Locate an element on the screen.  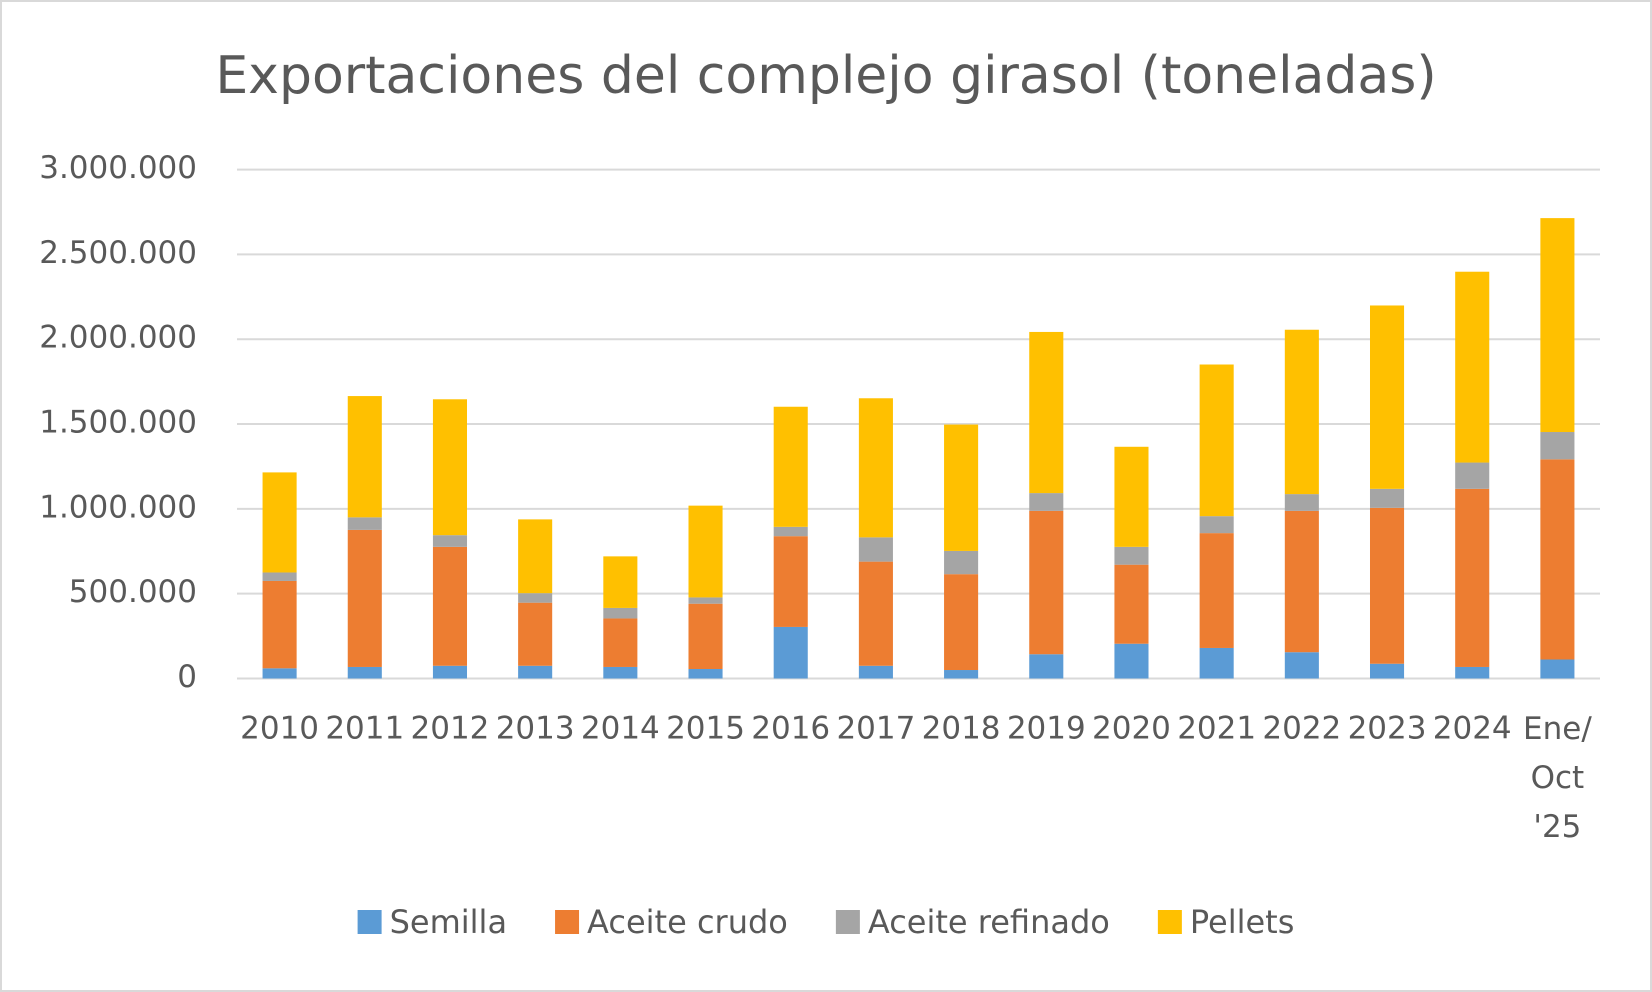
legend-label: Semilla is located at coordinates (448, 922).